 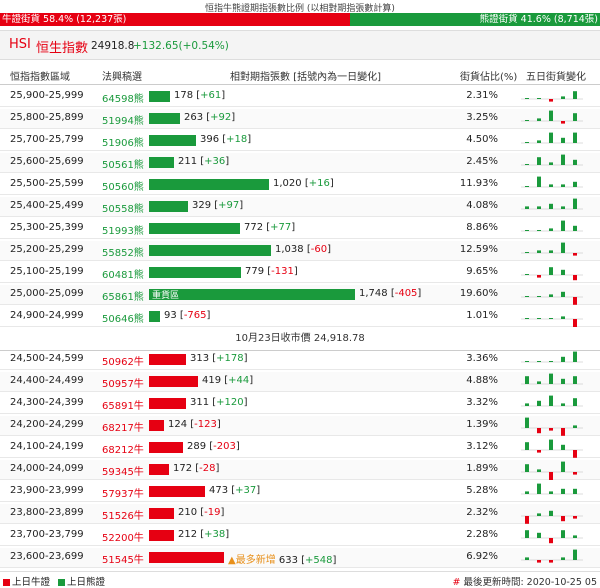 What do you see at coordinates (86, 582) in the screenshot?
I see `legend-prev-bear-label: 上日熊證` at bounding box center [86, 582].